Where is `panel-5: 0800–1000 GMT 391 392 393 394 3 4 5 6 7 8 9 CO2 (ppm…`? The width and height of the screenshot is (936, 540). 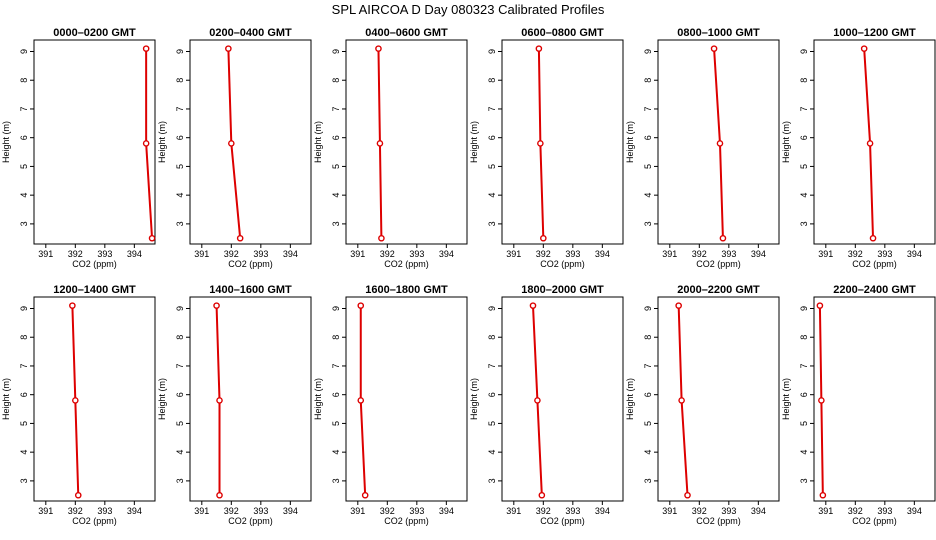 panel-5: 0800–1000 GMT 391 392 393 394 3 4 5 6 7 8 9 CO2 (ppm… is located at coordinates (702, 148).